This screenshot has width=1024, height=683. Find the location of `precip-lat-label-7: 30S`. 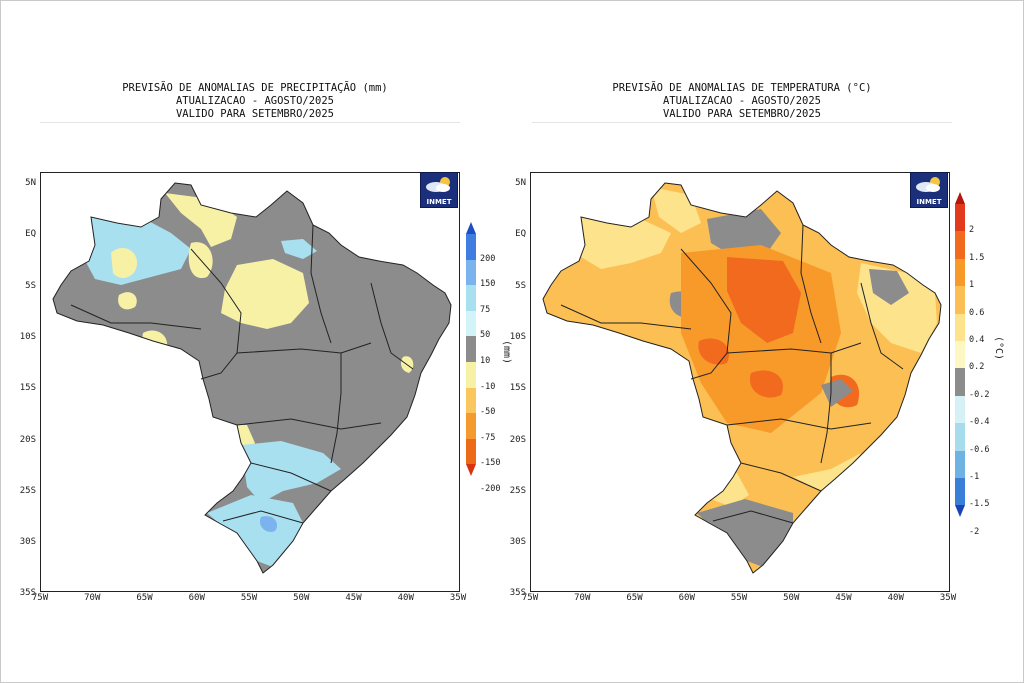

precip-lat-label-7: 30S is located at coordinates (27, 542).